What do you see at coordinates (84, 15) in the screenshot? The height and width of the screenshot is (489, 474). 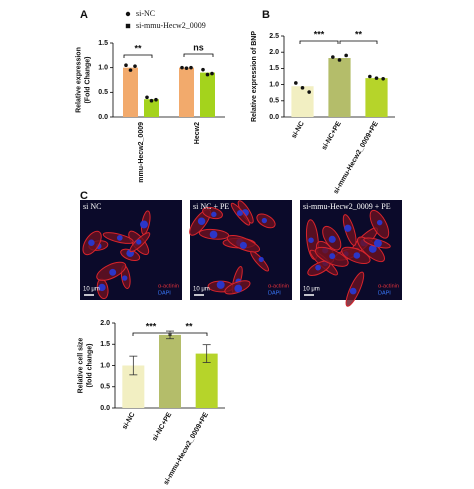 I see `panel-letter: A` at bounding box center [84, 15].